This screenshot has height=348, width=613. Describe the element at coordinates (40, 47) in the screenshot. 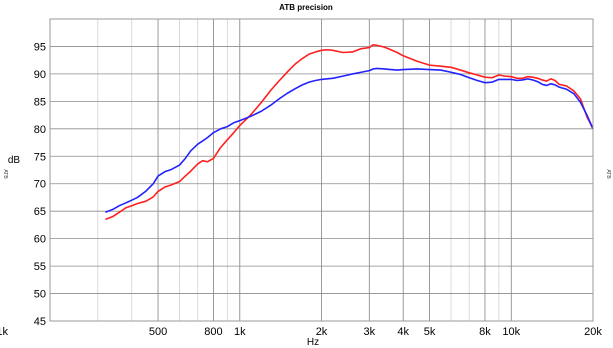

I see `y-tick-label: 95` at that location.